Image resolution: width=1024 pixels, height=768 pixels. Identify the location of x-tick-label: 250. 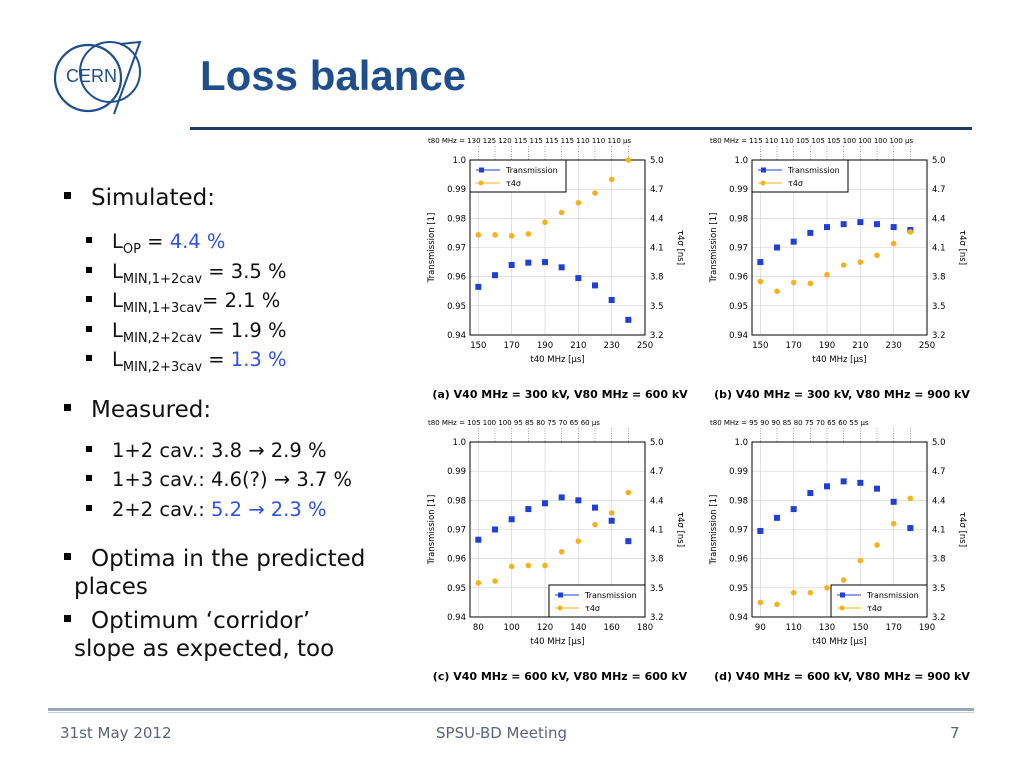
(927, 346).